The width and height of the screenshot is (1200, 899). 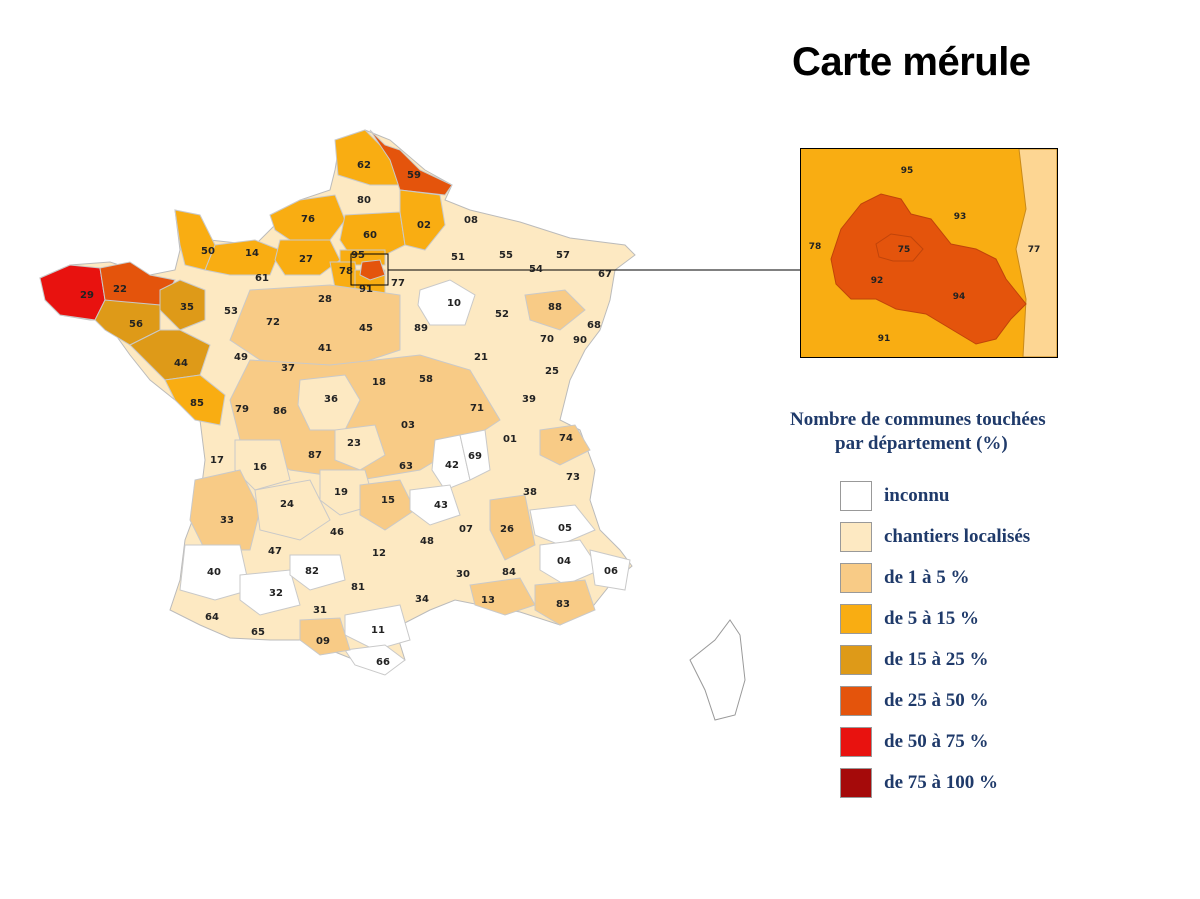 I want to click on dept-label: 30, so click(x=463, y=574).